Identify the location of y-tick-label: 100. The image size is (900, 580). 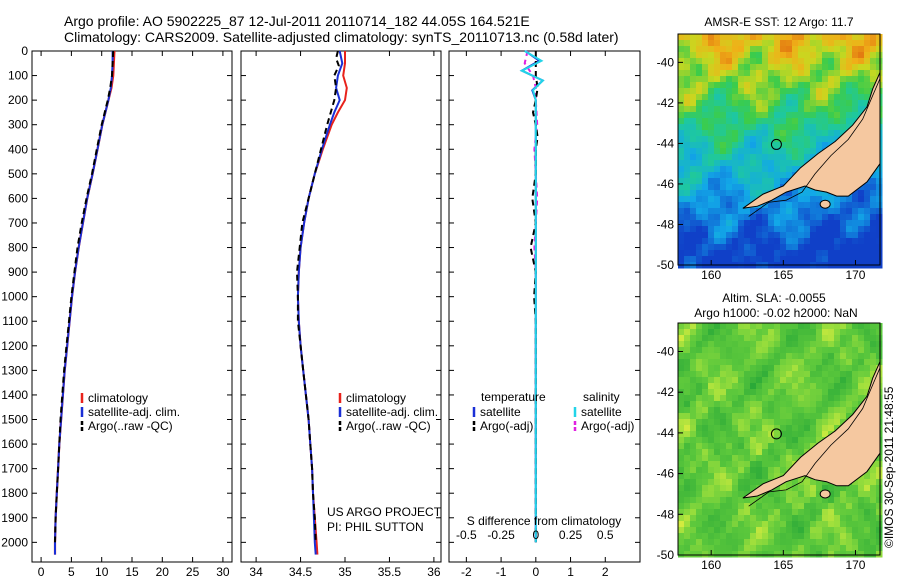
(18, 76).